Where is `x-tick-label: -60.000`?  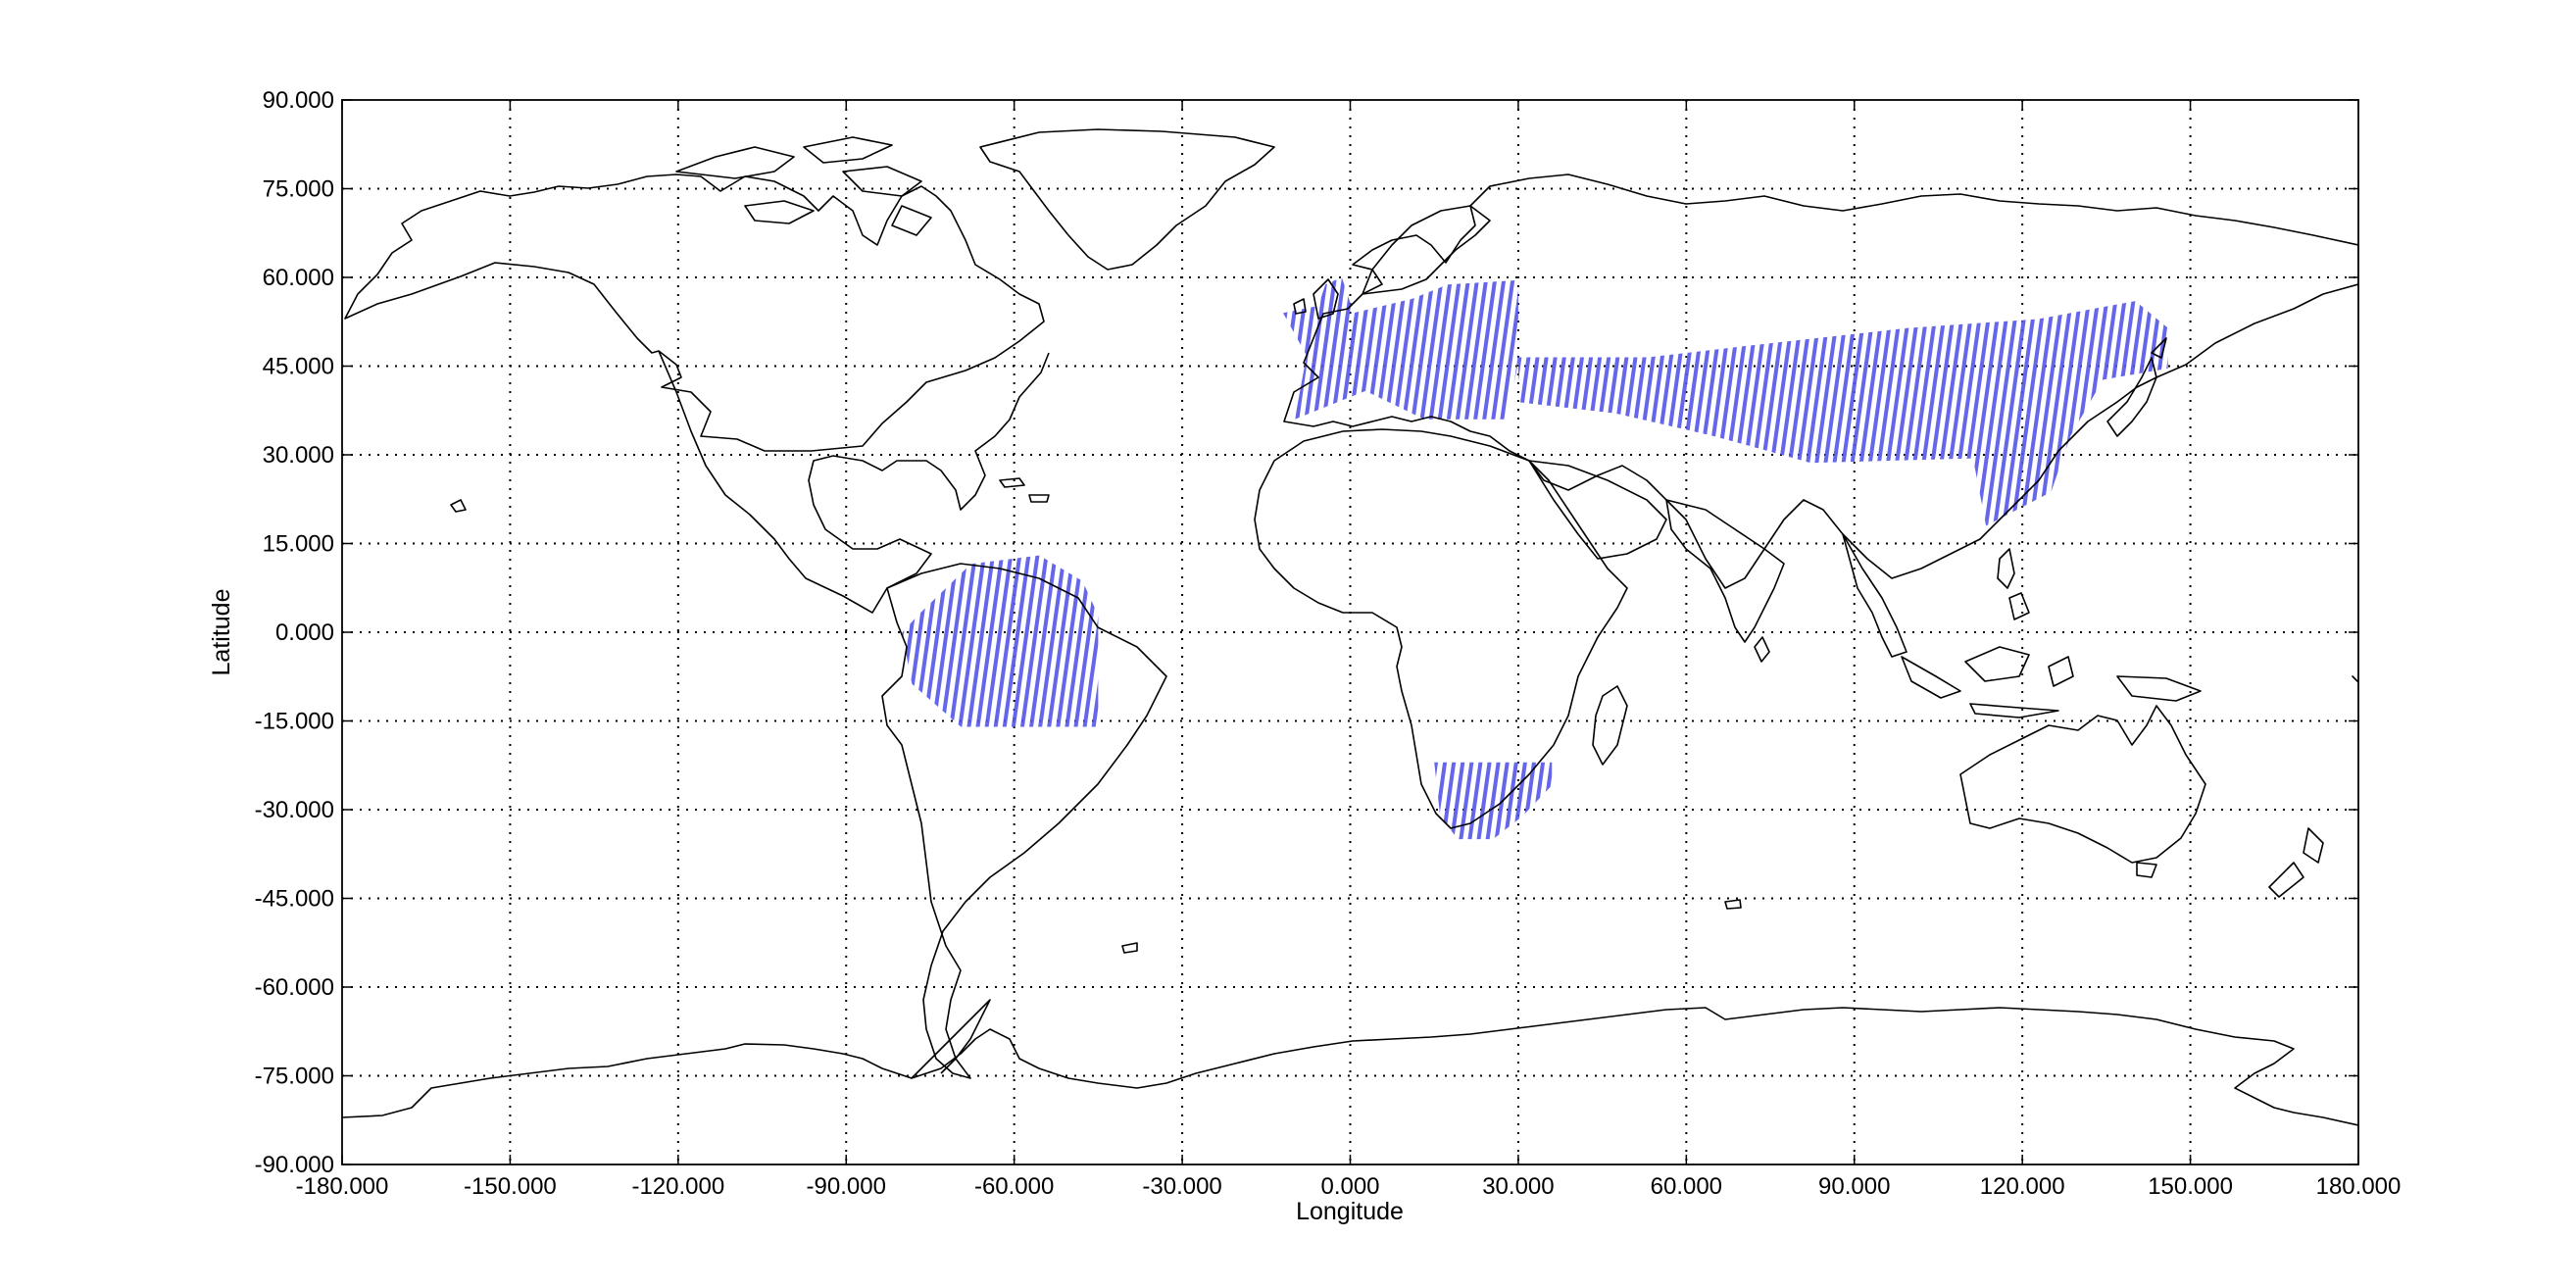 x-tick-label: -60.000 is located at coordinates (1014, 1186).